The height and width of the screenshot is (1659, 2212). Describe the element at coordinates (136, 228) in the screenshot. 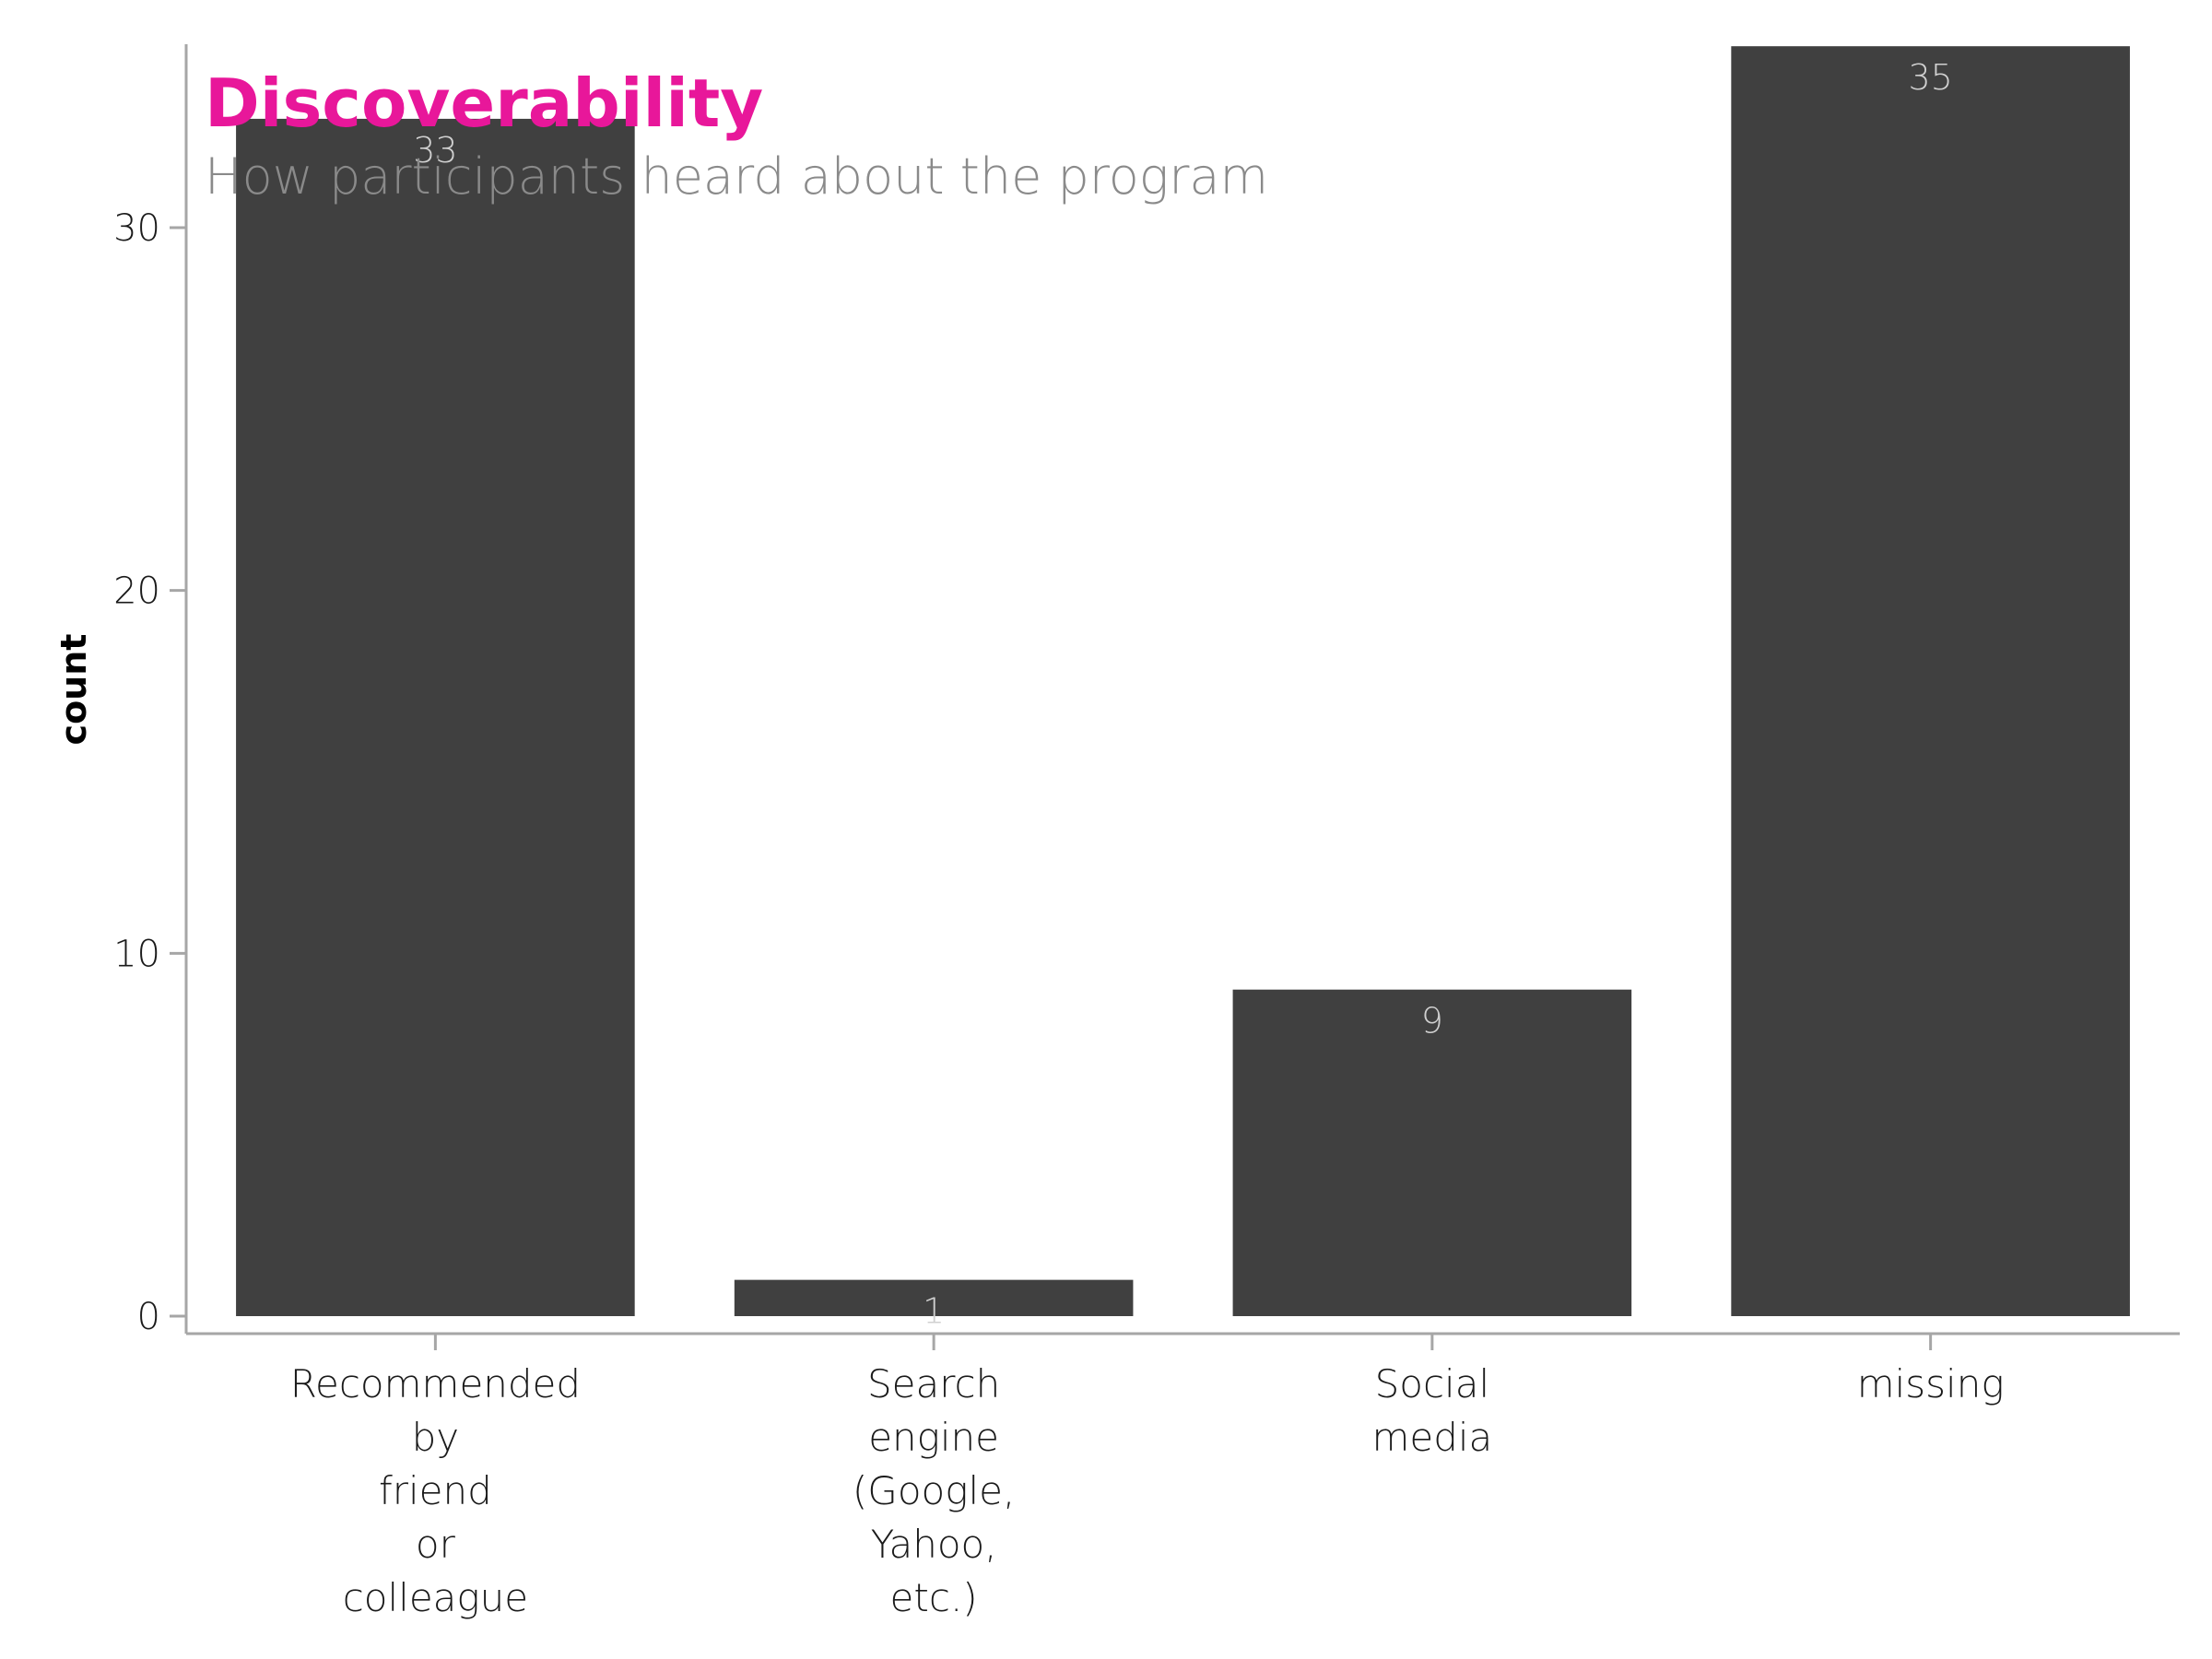

I see `y-tick-label: 30` at that location.